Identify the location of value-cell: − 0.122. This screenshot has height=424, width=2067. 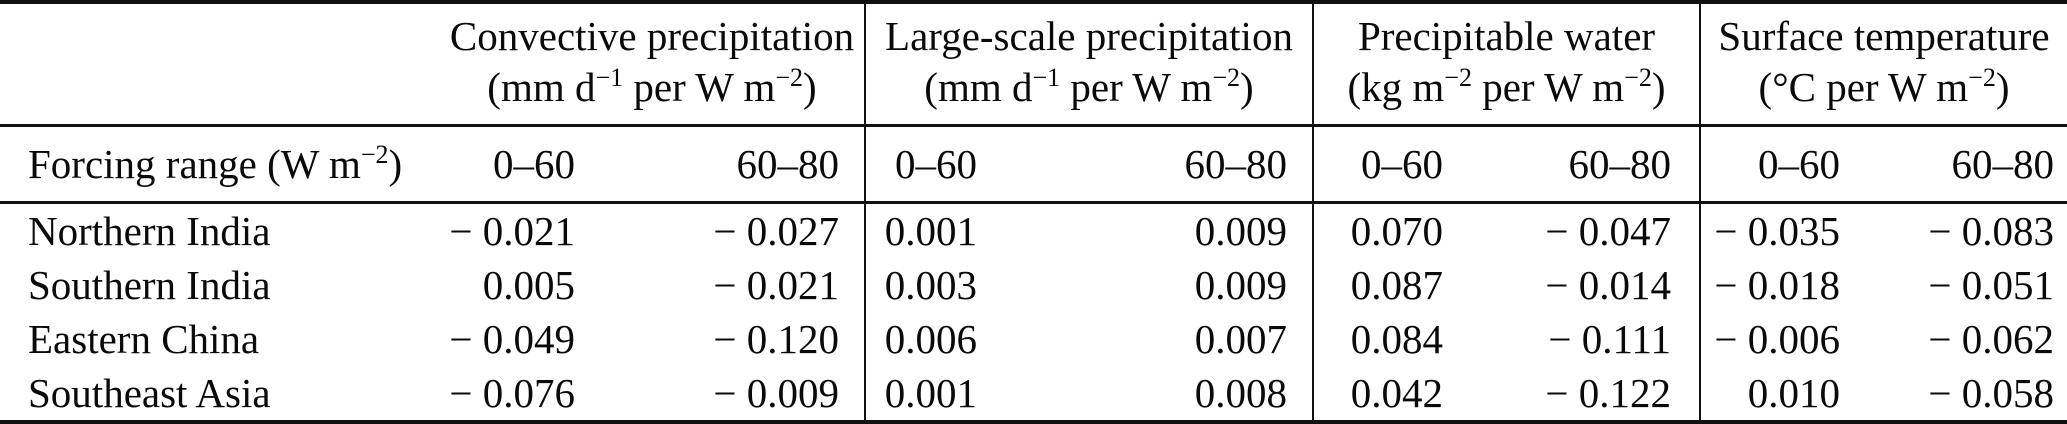
(1578, 393).